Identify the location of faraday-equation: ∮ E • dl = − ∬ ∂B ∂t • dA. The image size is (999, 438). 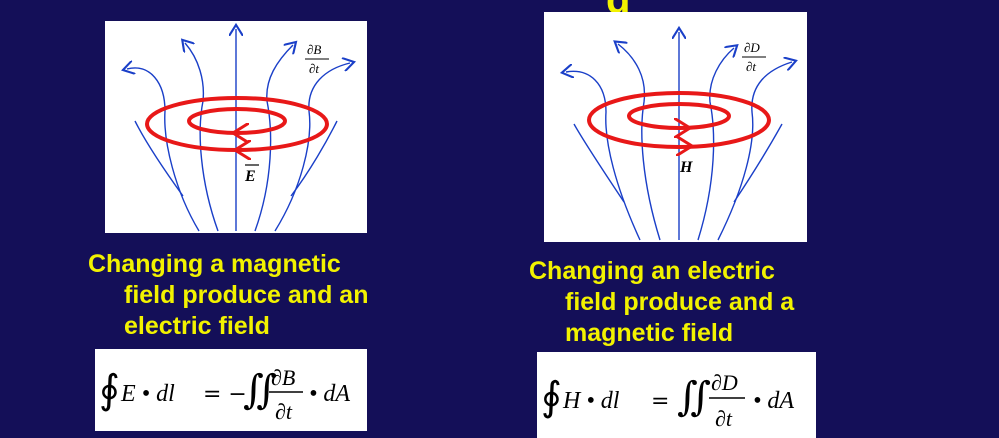
(231, 390).